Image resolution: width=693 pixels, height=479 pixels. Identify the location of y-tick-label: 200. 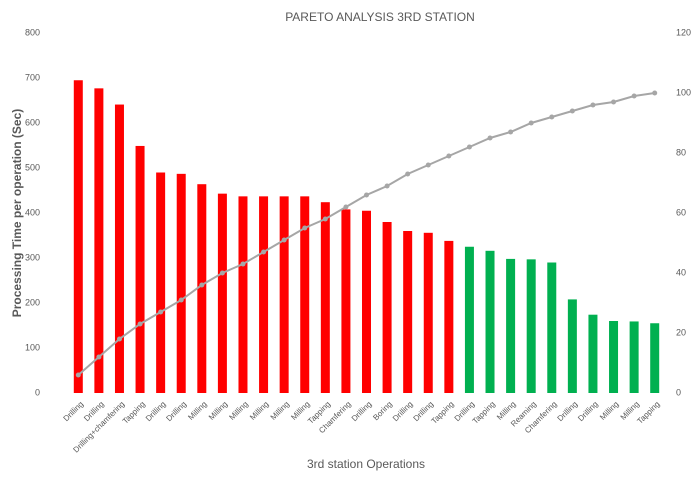
(32, 302).